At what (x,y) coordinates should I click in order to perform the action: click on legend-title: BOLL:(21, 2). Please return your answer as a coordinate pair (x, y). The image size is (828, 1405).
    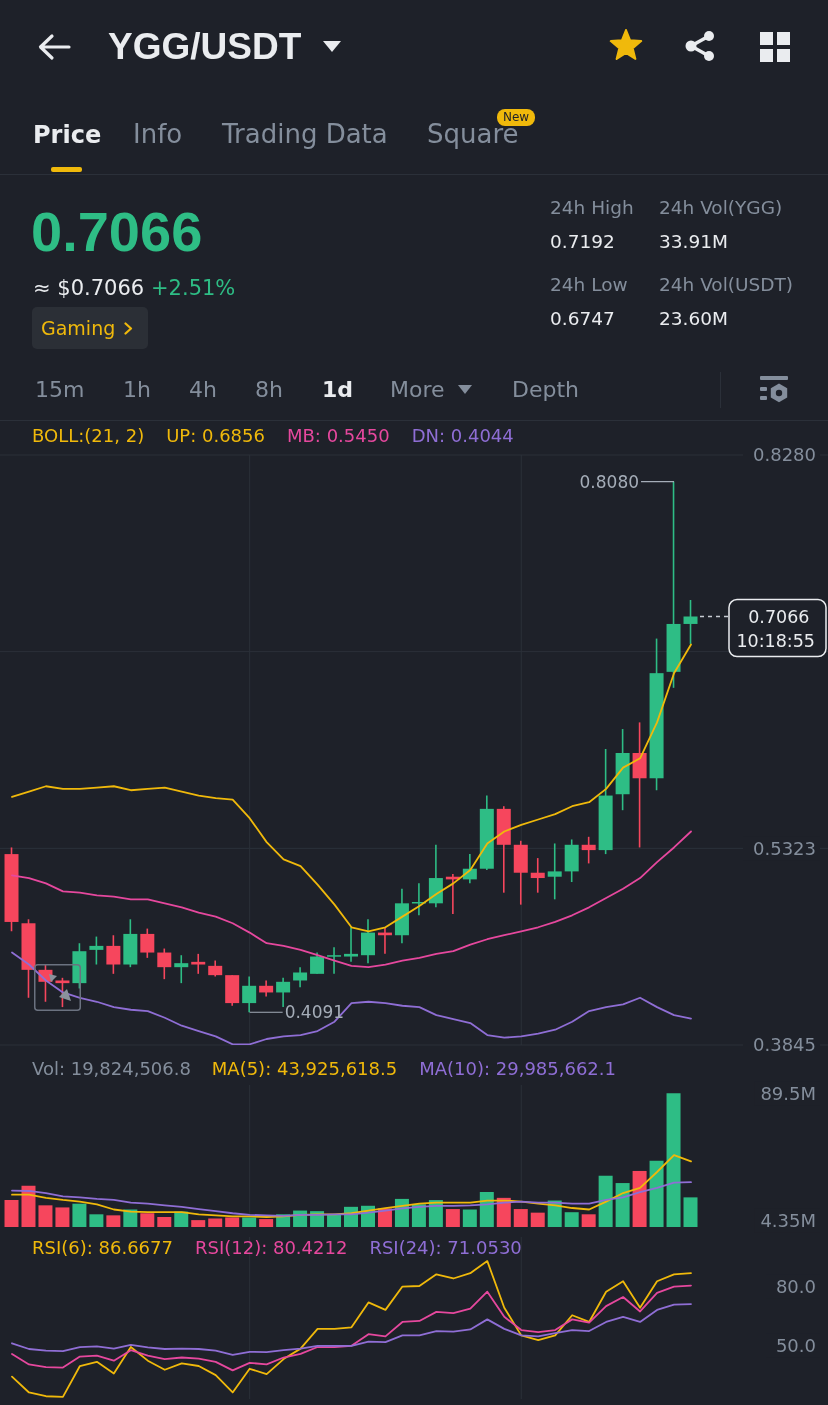
    Looking at the image, I should click on (88, 435).